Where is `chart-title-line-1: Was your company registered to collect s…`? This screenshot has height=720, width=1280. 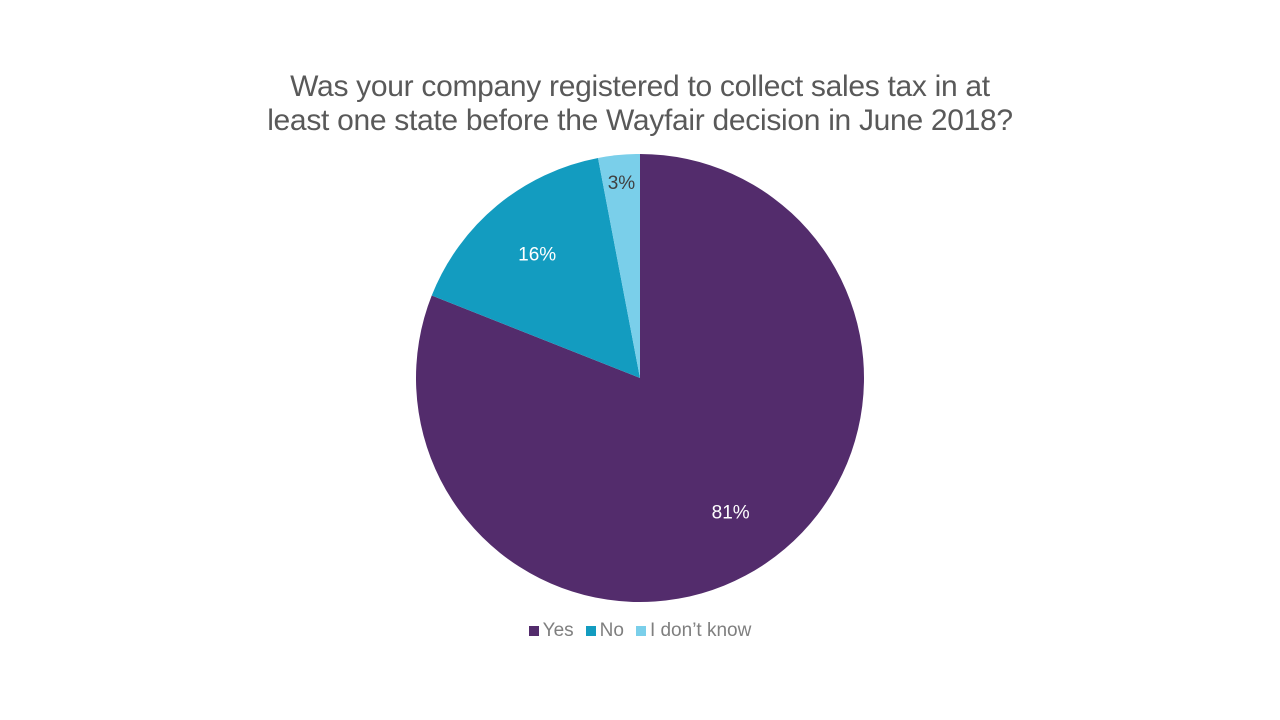
chart-title-line-1: Was your company registered to collect s… is located at coordinates (640, 86).